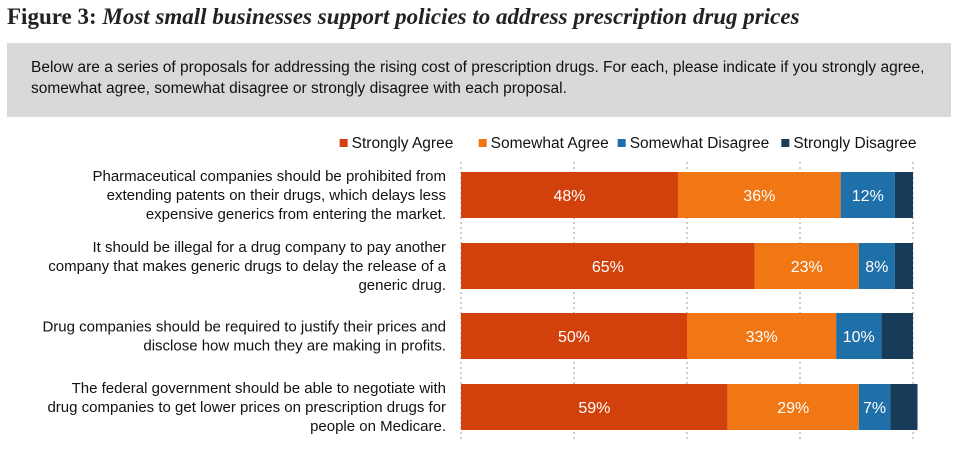 The image size is (960, 454). I want to click on data-label: 50%, so click(574, 337).